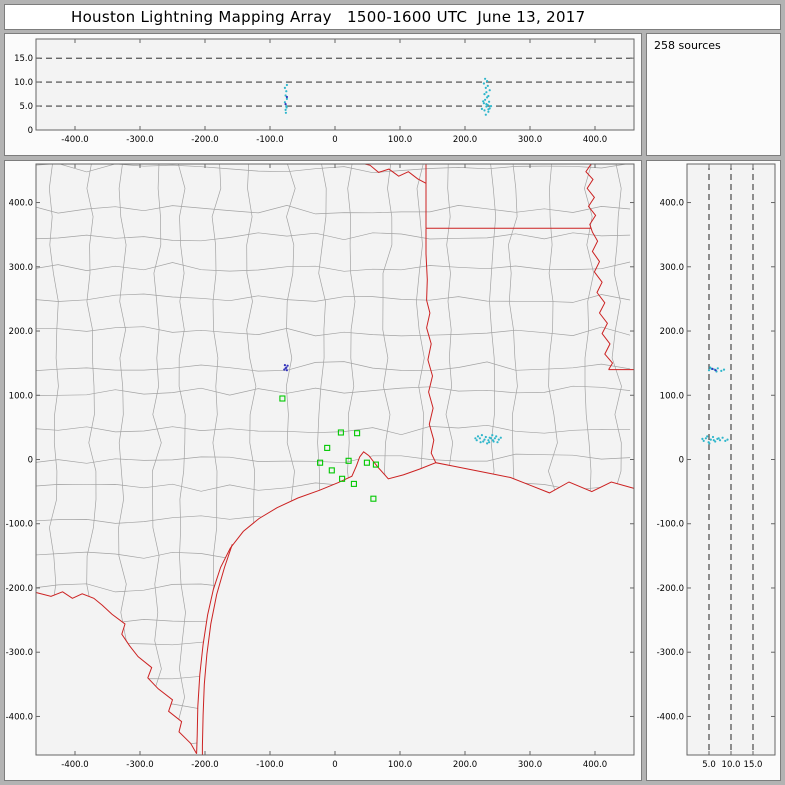  What do you see at coordinates (713, 94) in the screenshot?
I see `source-count-panel: 258 sources` at bounding box center [713, 94].